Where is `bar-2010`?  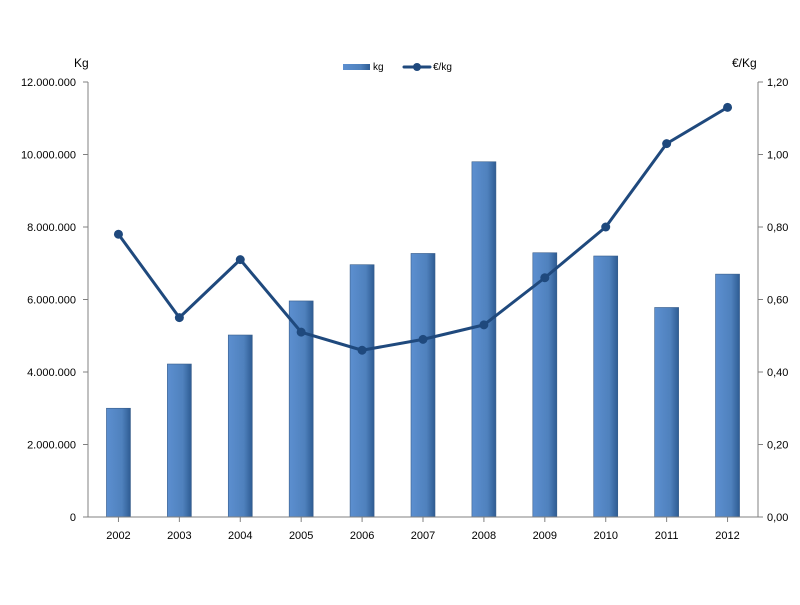 bar-2010 is located at coordinates (606, 386).